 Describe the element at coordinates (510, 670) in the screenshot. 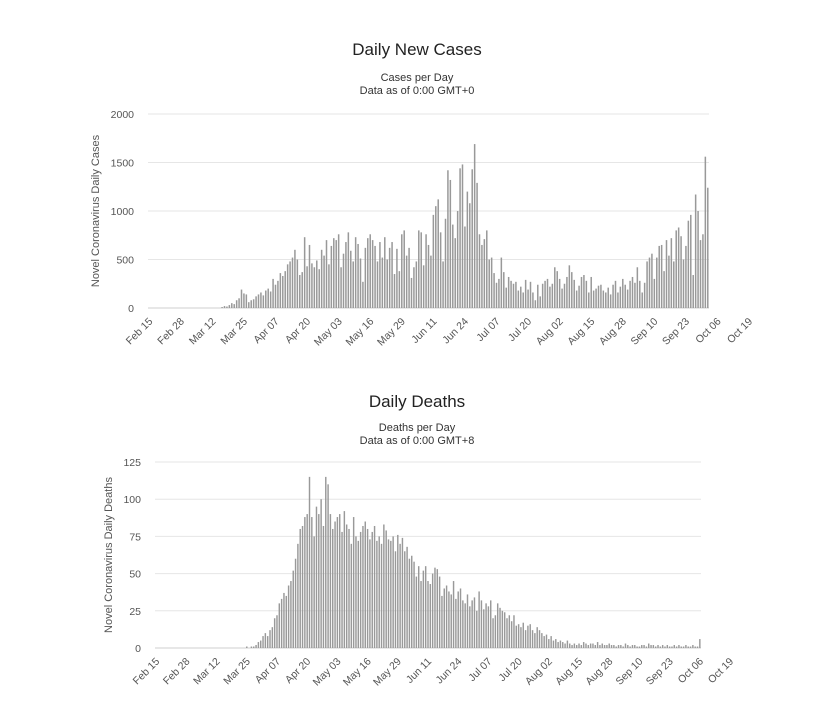

I see `x-tick-label: Jul 20` at that location.